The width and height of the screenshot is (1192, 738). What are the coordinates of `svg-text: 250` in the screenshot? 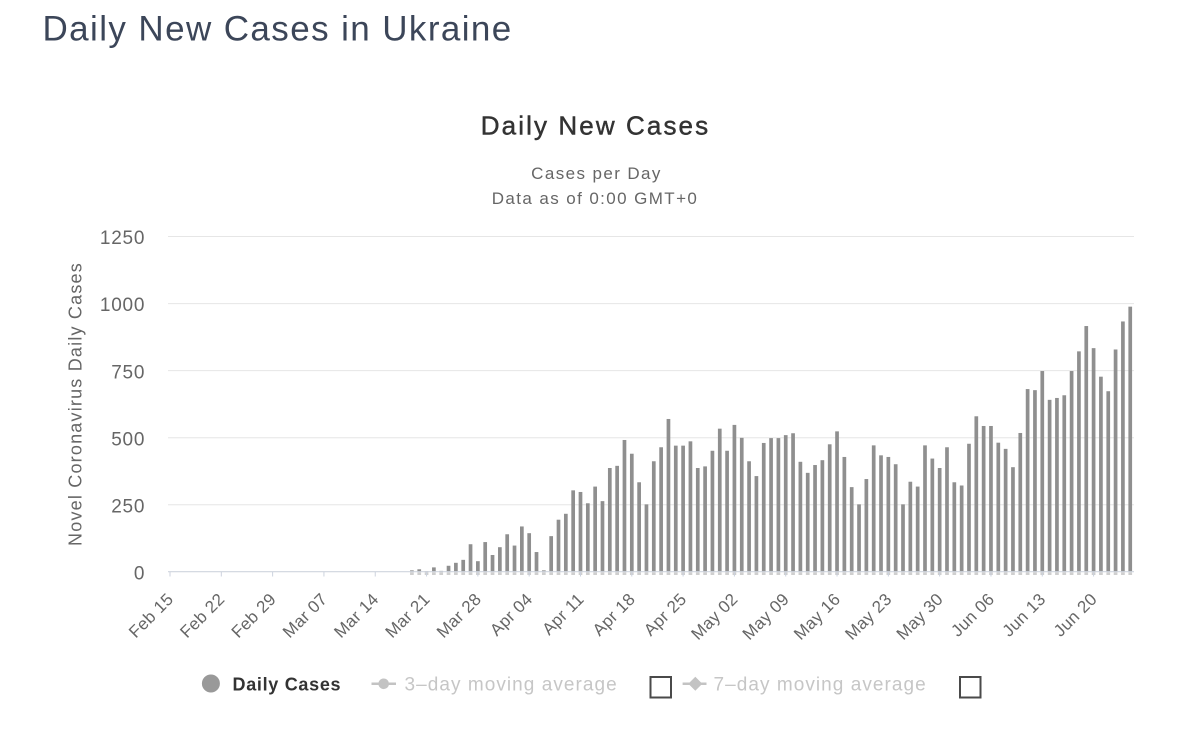 It's located at (128, 506).